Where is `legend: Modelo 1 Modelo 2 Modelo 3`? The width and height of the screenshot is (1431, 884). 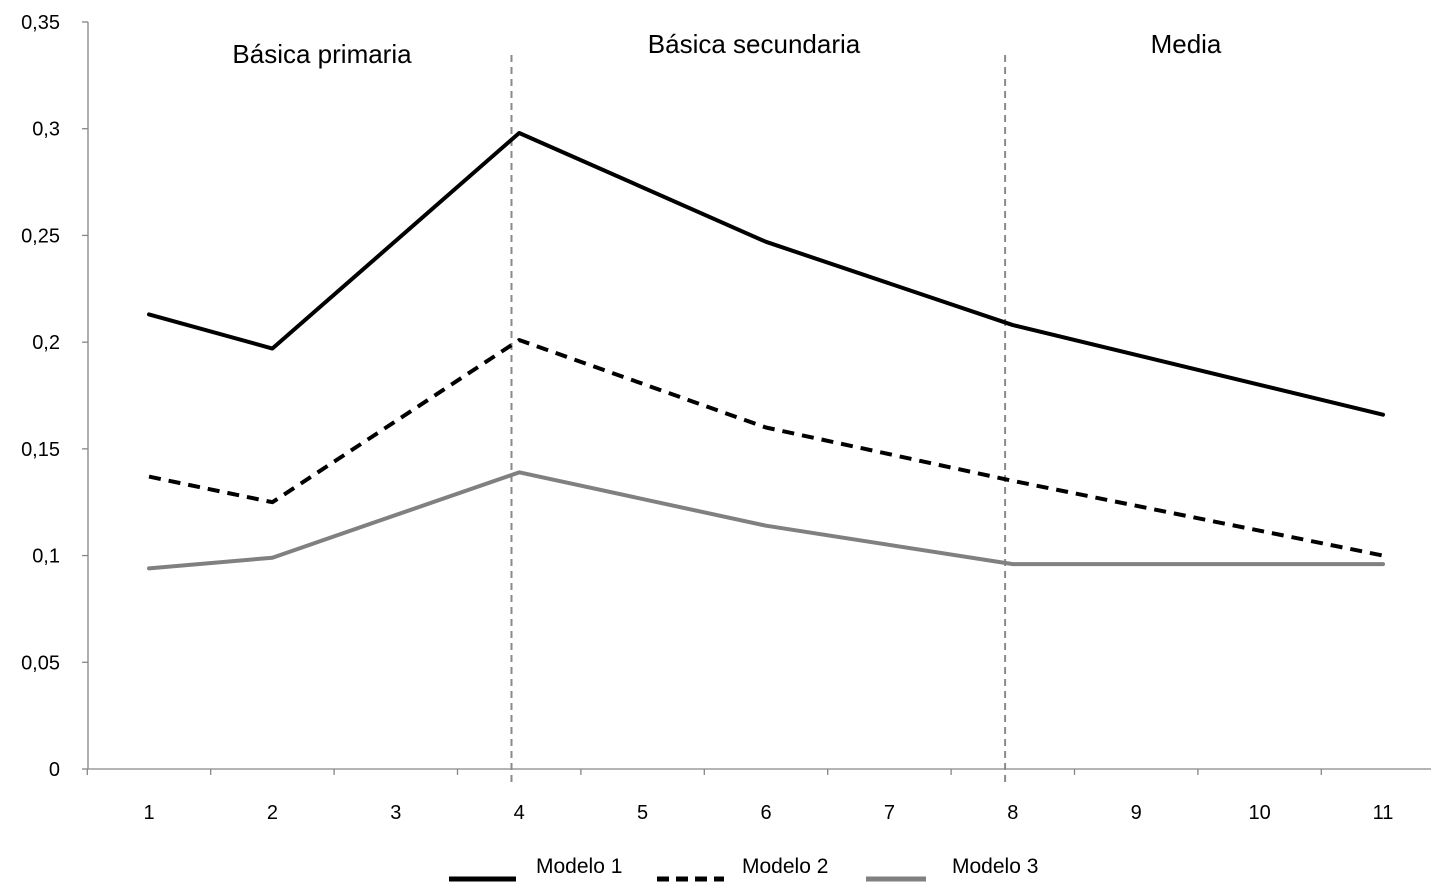 legend: Modelo 1 Modelo 2 Modelo 3 is located at coordinates (743, 868).